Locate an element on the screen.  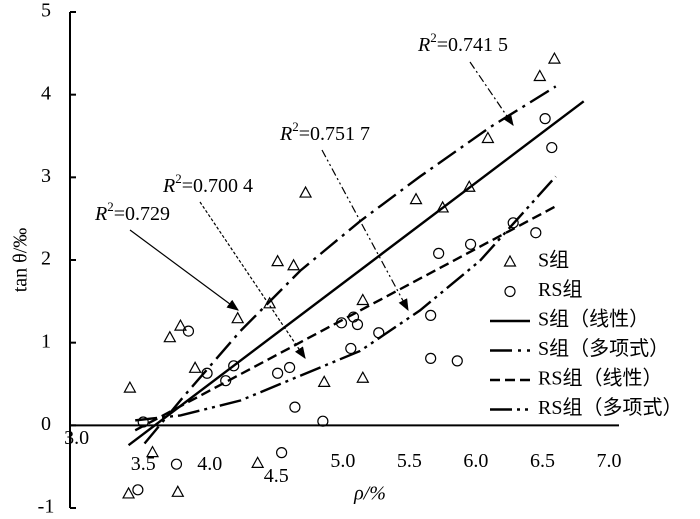
x-axis-label: ρ/% is located at coordinates (369, 494).